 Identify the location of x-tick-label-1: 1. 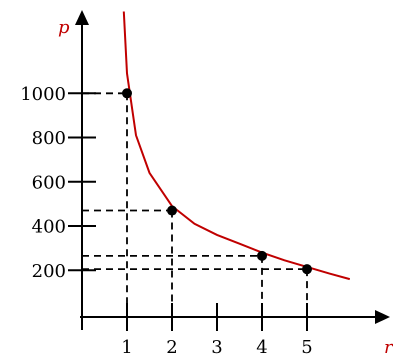
(126, 346).